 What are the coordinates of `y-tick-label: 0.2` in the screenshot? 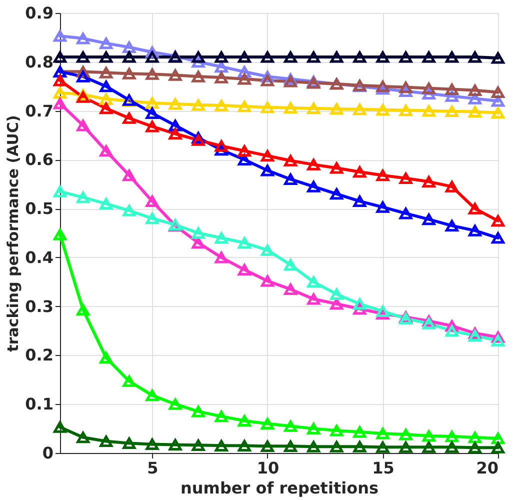 It's located at (39, 355).